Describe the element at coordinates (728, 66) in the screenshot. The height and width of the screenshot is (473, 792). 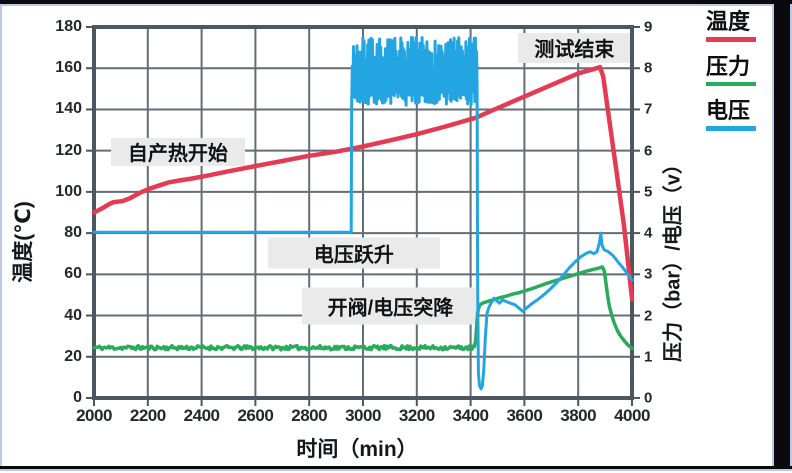
I see `legend-label: 压力` at that location.